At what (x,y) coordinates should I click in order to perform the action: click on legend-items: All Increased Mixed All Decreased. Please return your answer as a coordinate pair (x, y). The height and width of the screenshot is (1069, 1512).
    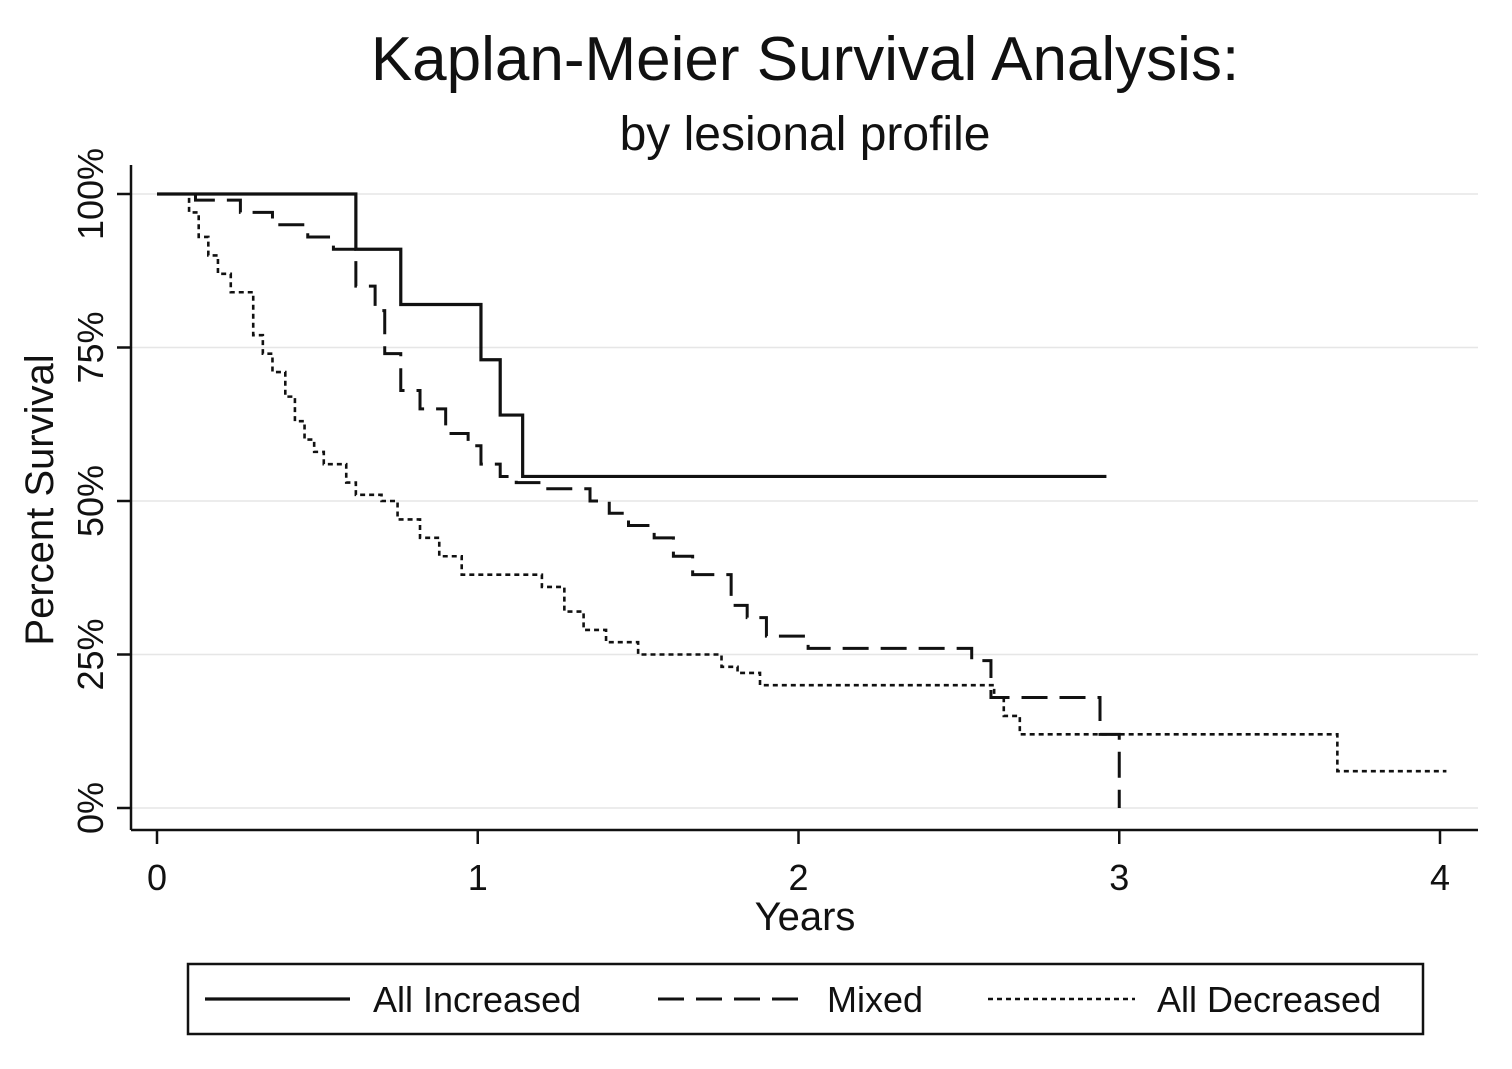
    Looking at the image, I should click on (793, 999).